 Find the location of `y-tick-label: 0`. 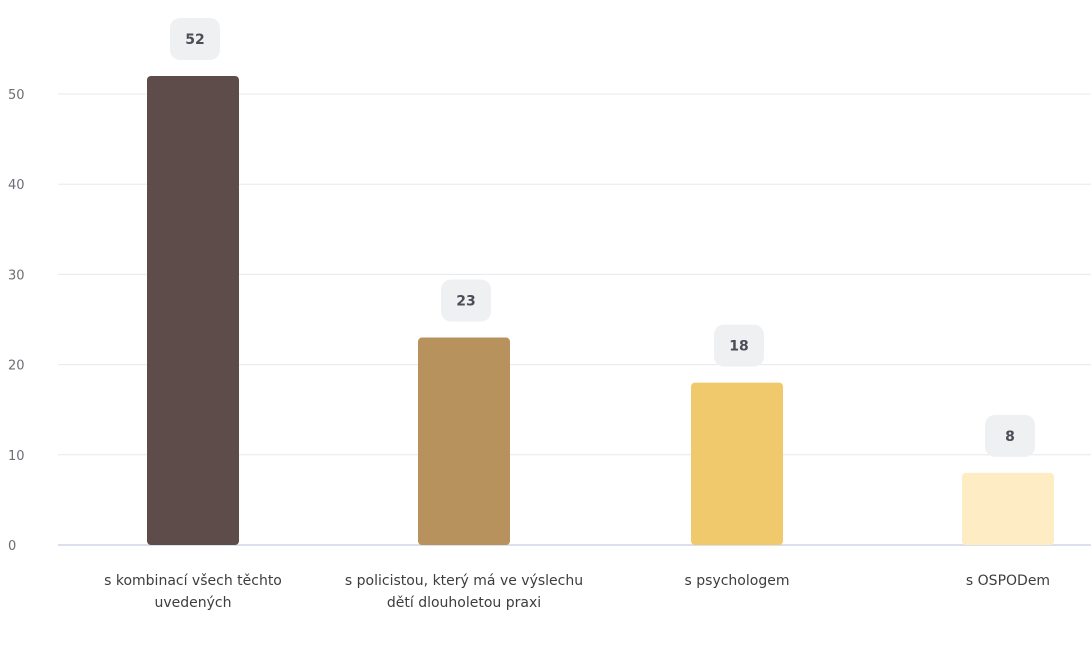

y-tick-label: 0 is located at coordinates (12, 546).